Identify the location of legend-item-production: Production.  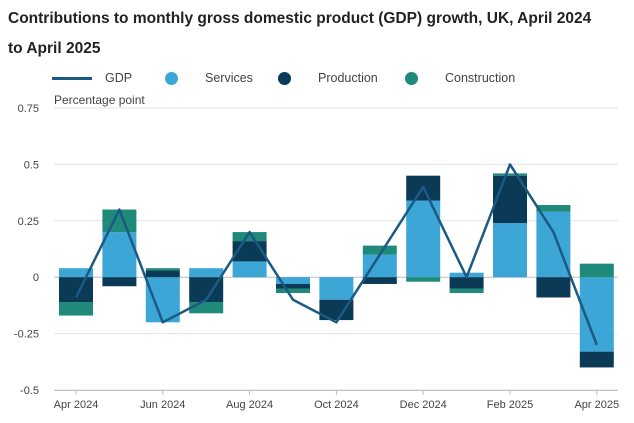
(328, 78).